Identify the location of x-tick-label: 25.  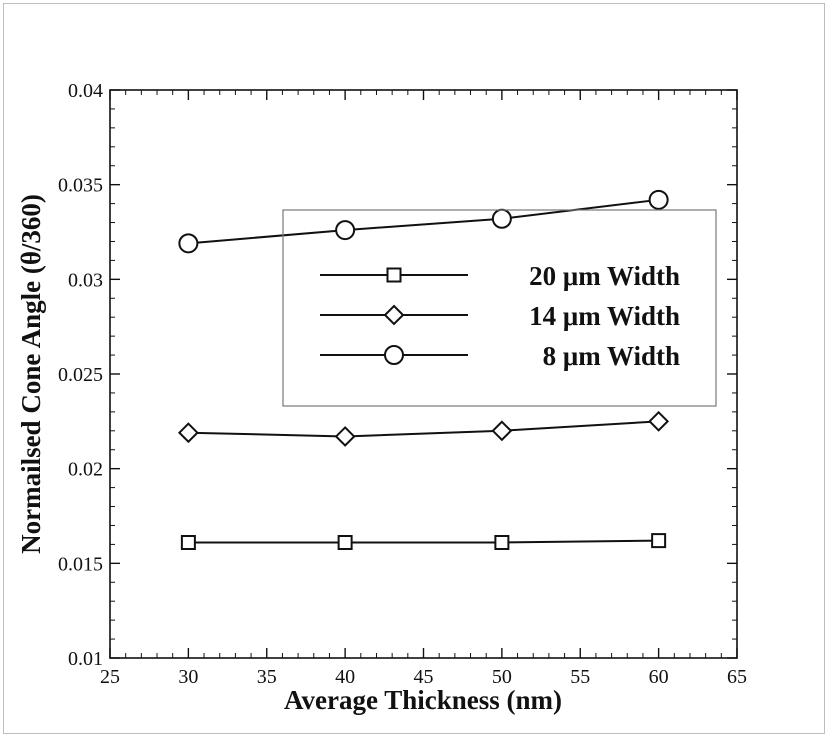
(110, 677).